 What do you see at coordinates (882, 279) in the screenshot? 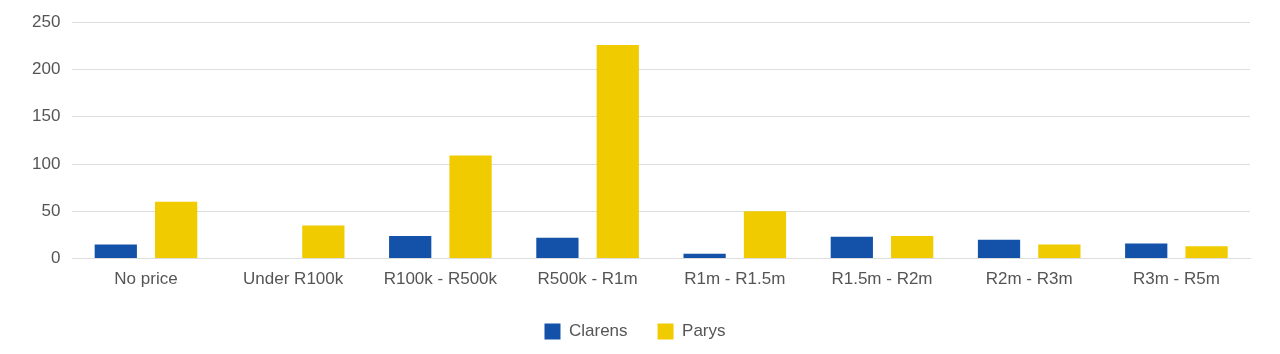
I see `x-tick-label: R1.5m - R2m` at bounding box center [882, 279].